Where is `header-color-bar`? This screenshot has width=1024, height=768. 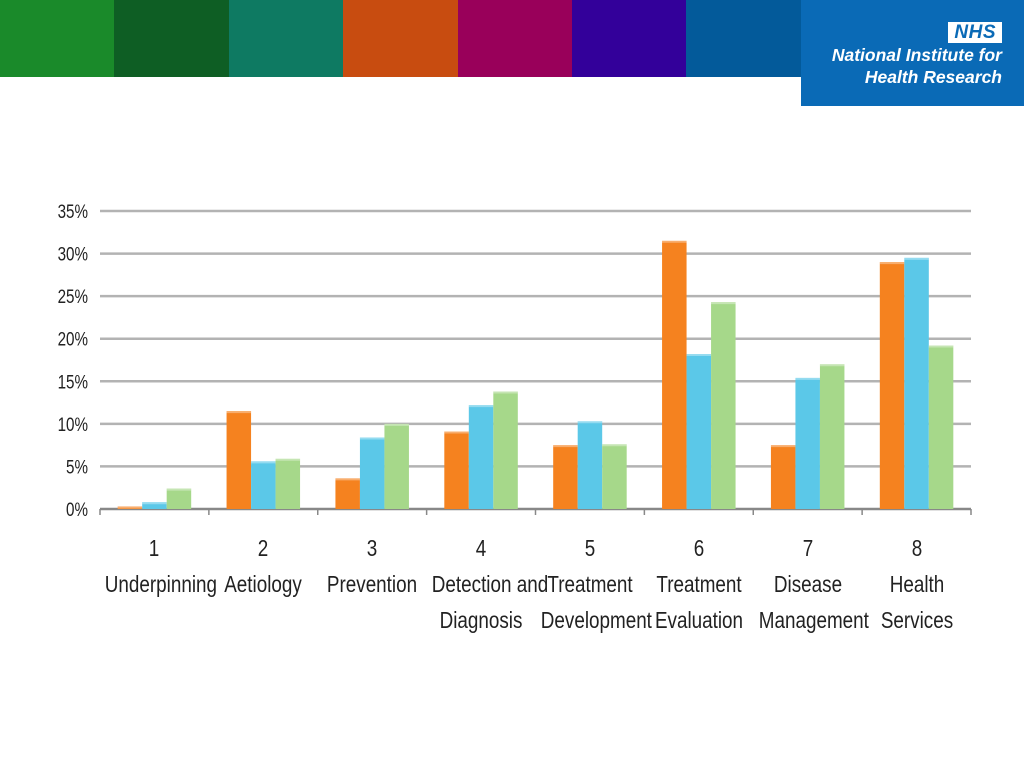
header-color-bar is located at coordinates (400, 38).